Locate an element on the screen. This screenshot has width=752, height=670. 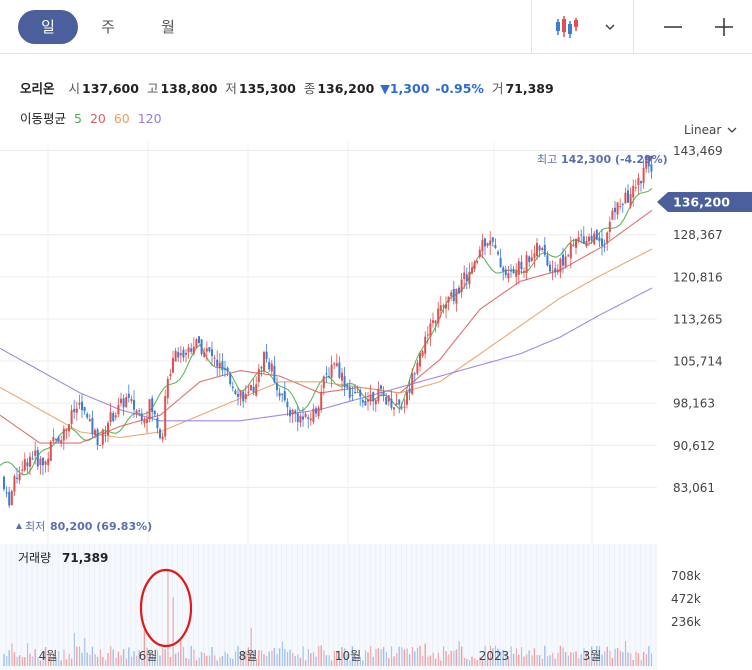
tab-week: 주 is located at coordinates (108, 27).